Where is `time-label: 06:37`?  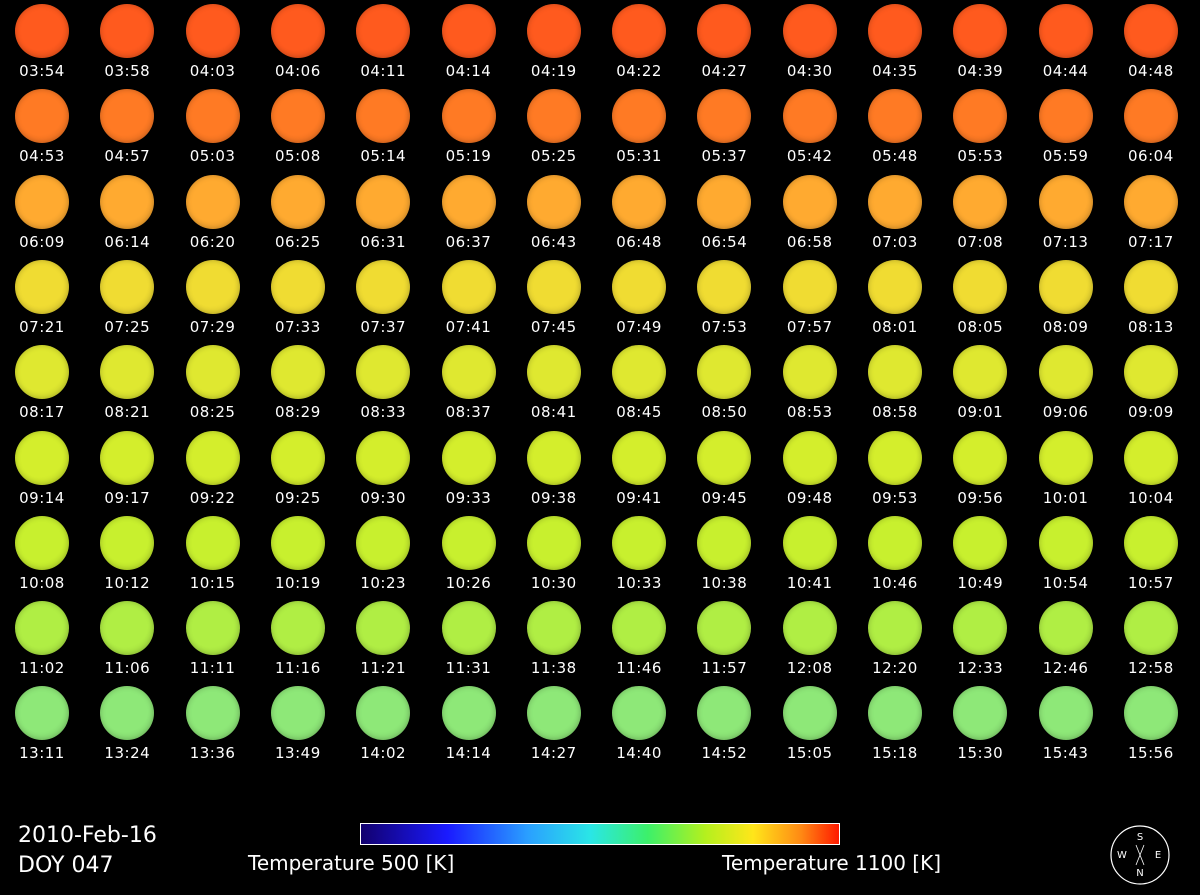 time-label: 06:37 is located at coordinates (468, 241).